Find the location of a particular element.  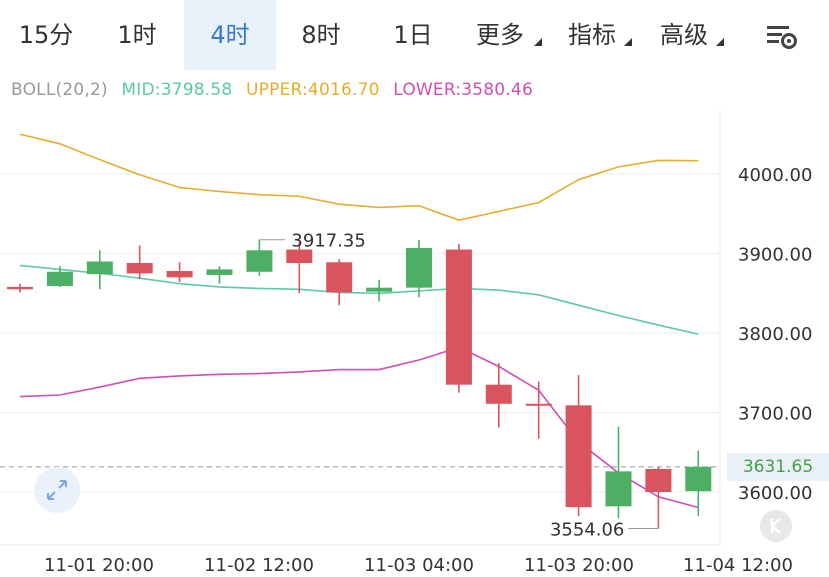

tab-label: 15分 is located at coordinates (46, 35).